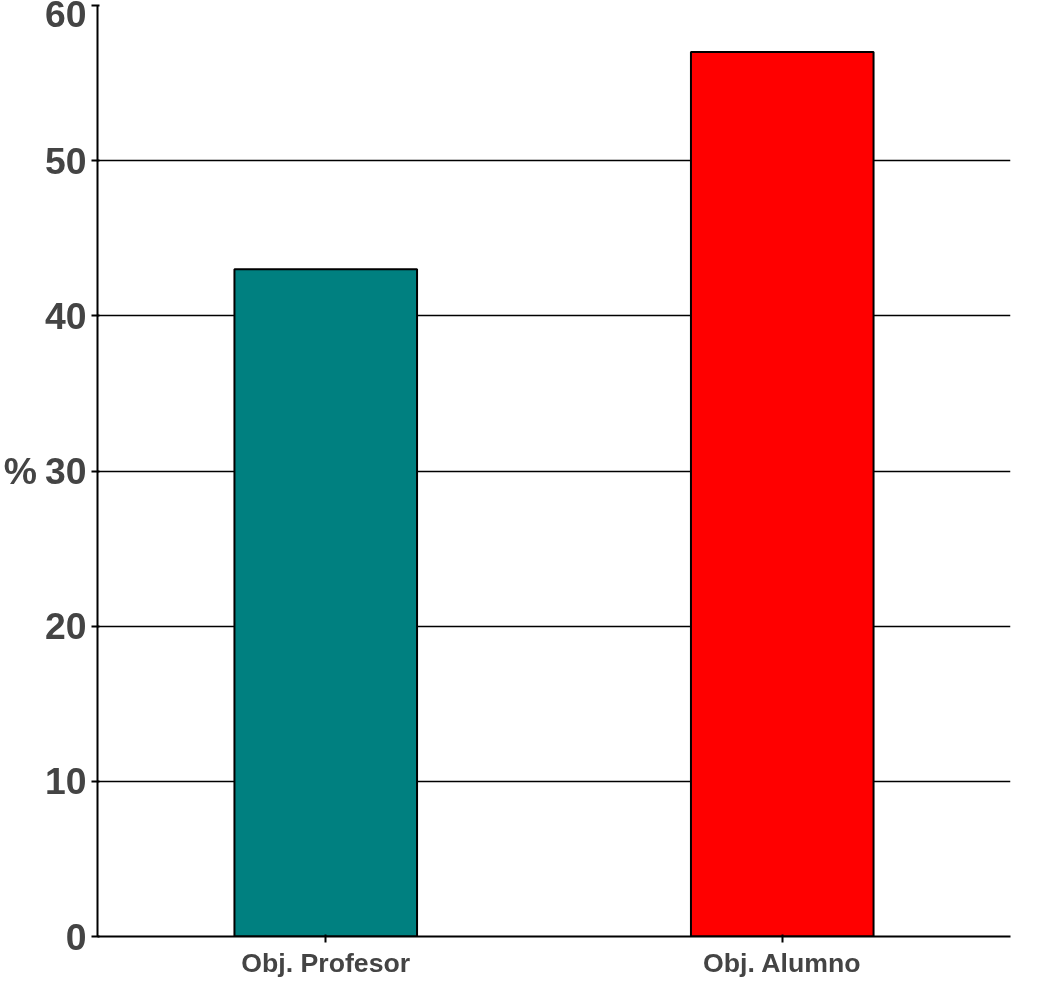  I want to click on y-axis-title: %, so click(20, 471).